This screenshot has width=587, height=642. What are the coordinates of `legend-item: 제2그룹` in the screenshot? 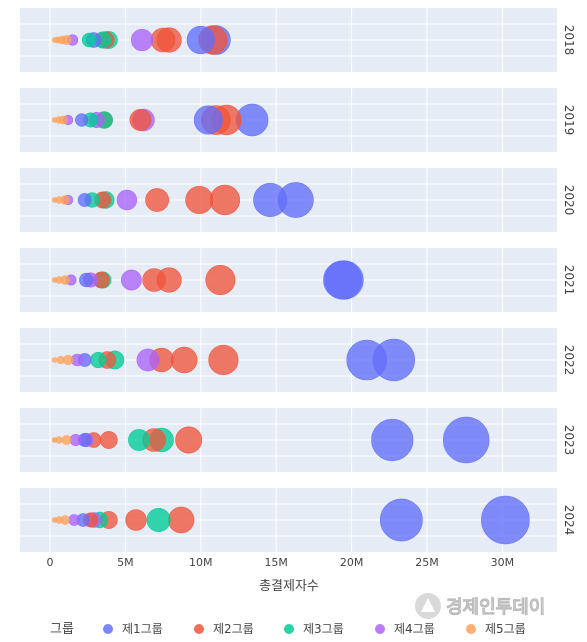 It's located at (224, 629).